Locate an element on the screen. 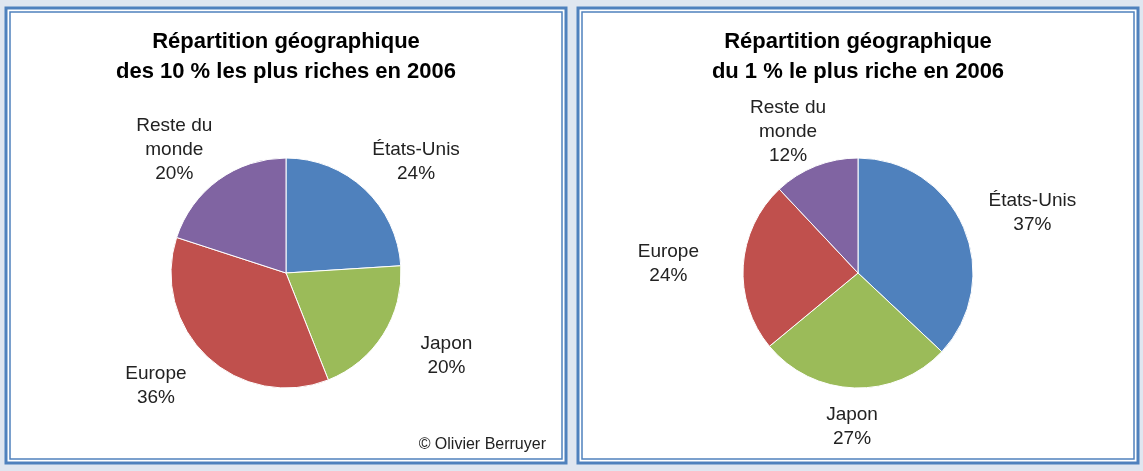 This screenshot has height=471, width=1143. data-label: 27% is located at coordinates (852, 437).